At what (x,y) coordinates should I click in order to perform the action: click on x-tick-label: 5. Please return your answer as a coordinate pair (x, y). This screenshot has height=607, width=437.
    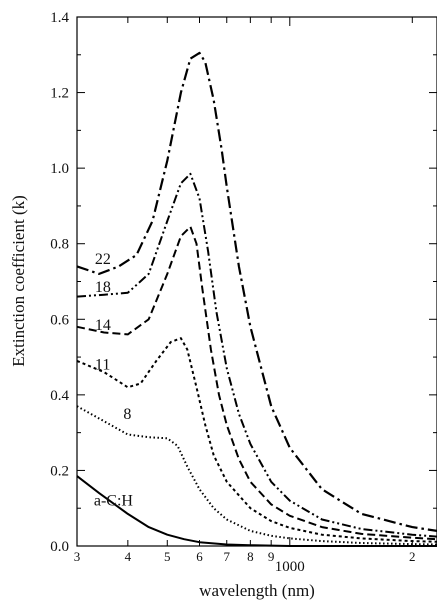
    Looking at the image, I should click on (167, 556).